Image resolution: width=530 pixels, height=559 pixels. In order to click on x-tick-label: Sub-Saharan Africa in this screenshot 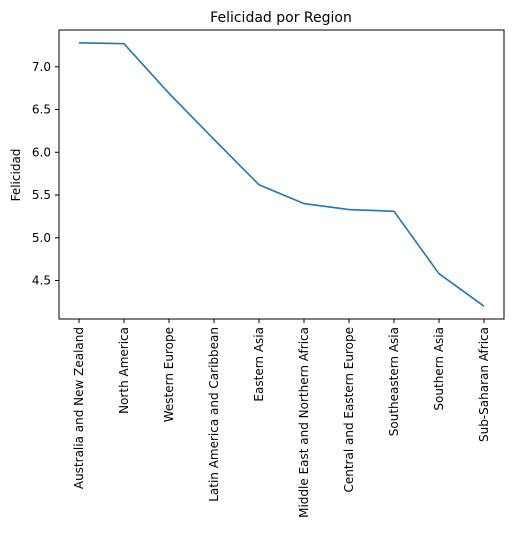, I will do `click(484, 384)`.